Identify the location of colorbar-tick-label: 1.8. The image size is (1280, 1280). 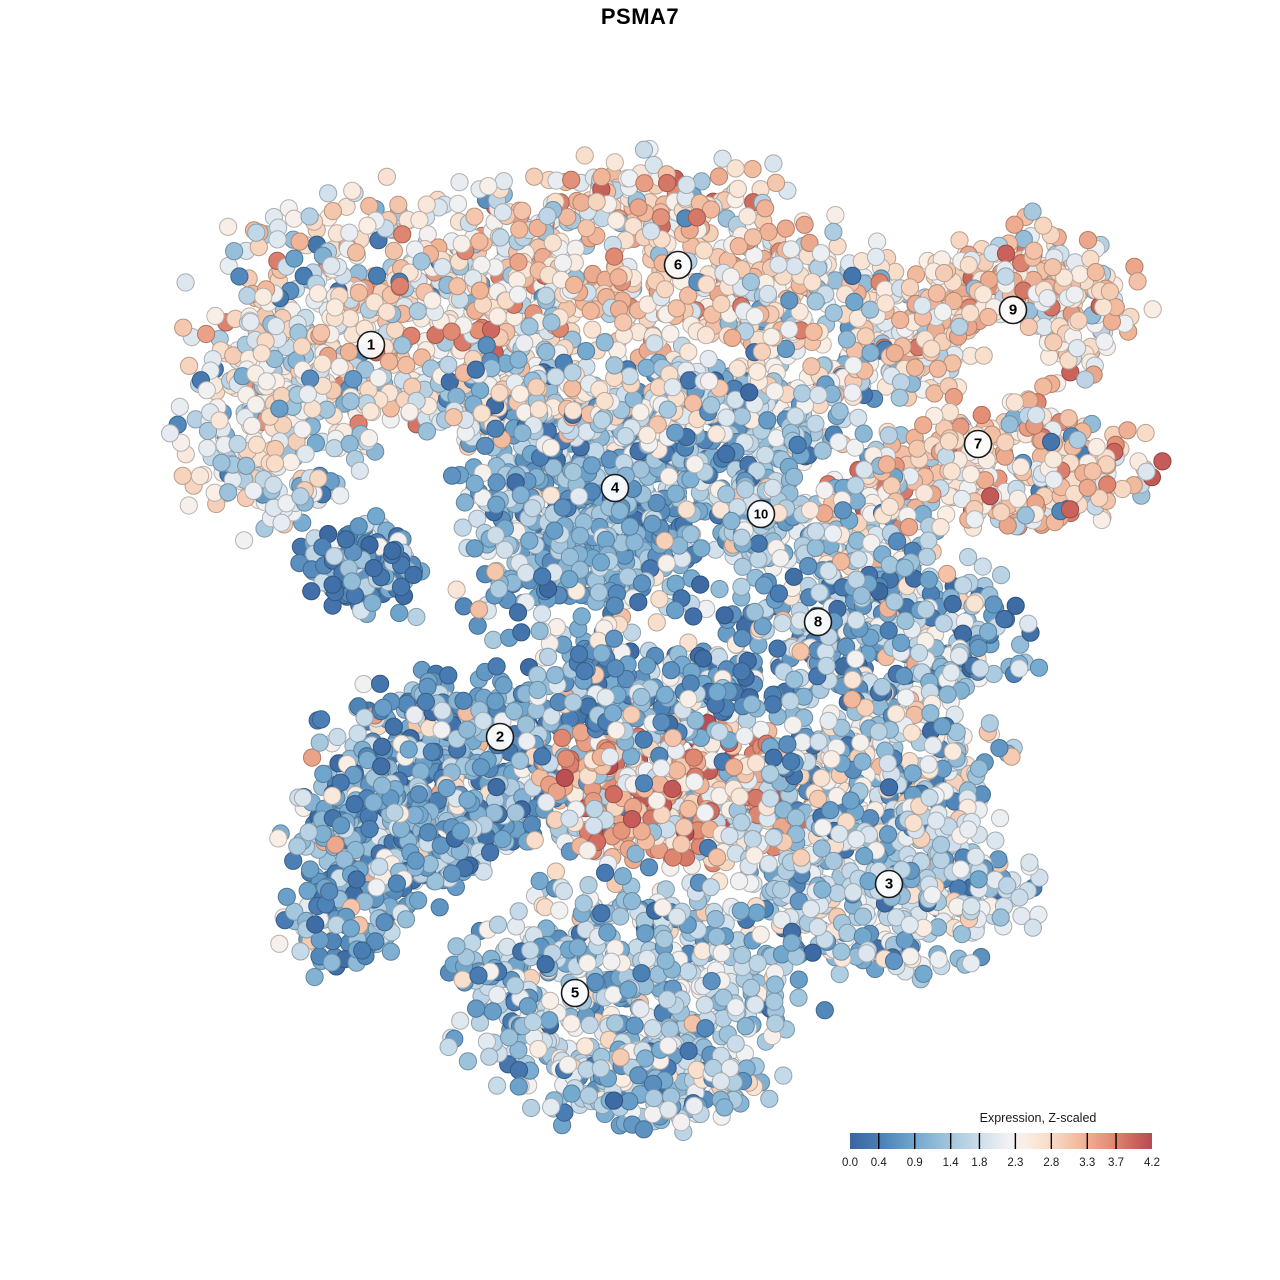
(979, 1163).